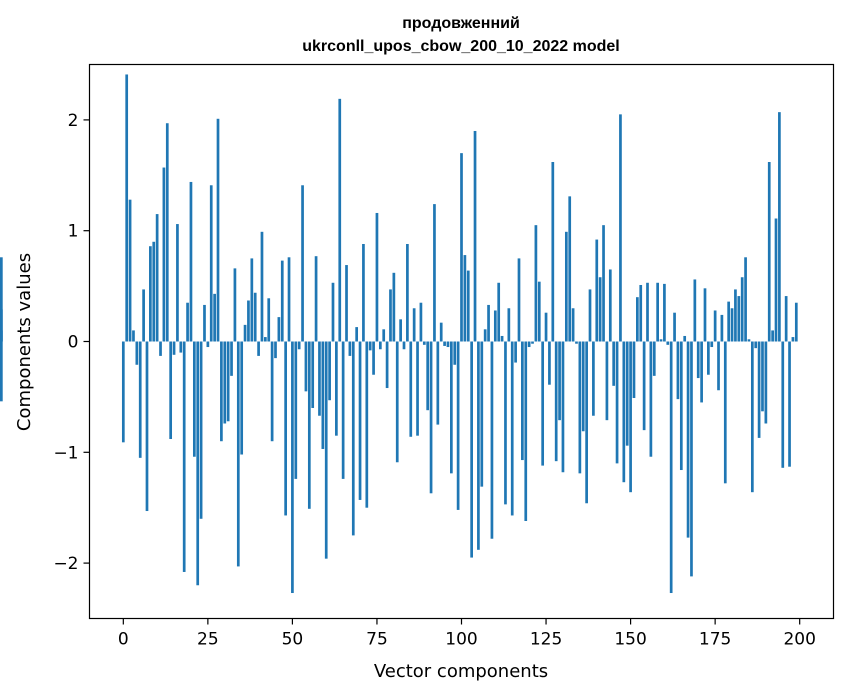 This screenshot has height=700, width=847. What do you see at coordinates (715, 640) in the screenshot?
I see `x-tick-label: 175` at bounding box center [715, 640].